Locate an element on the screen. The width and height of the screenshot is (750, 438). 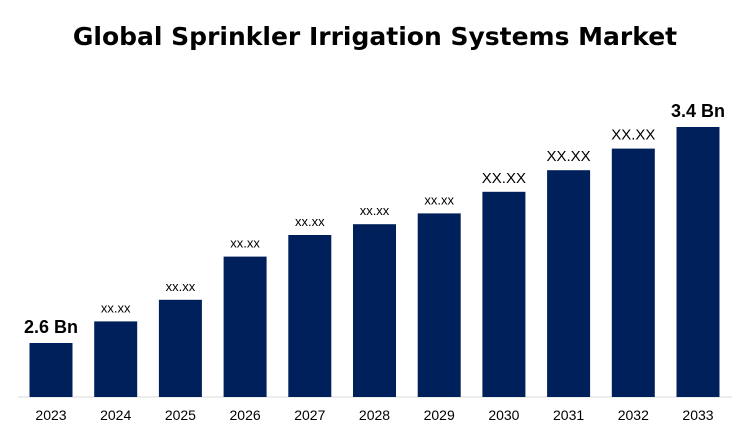
bar-2030 is located at coordinates (504, 294).